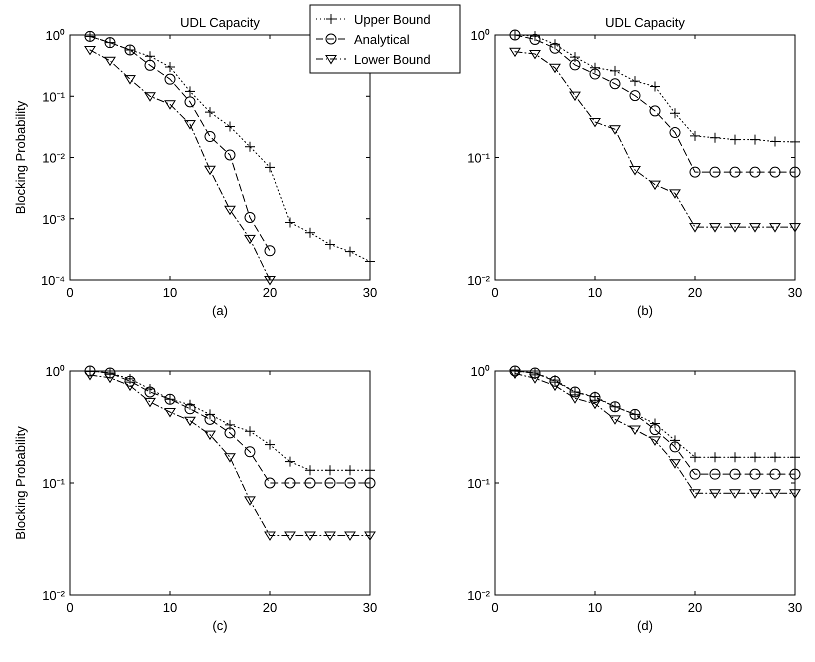 The width and height of the screenshot is (815, 662). What do you see at coordinates (392, 19) in the screenshot?
I see `legend-label: Upper Bound` at bounding box center [392, 19].